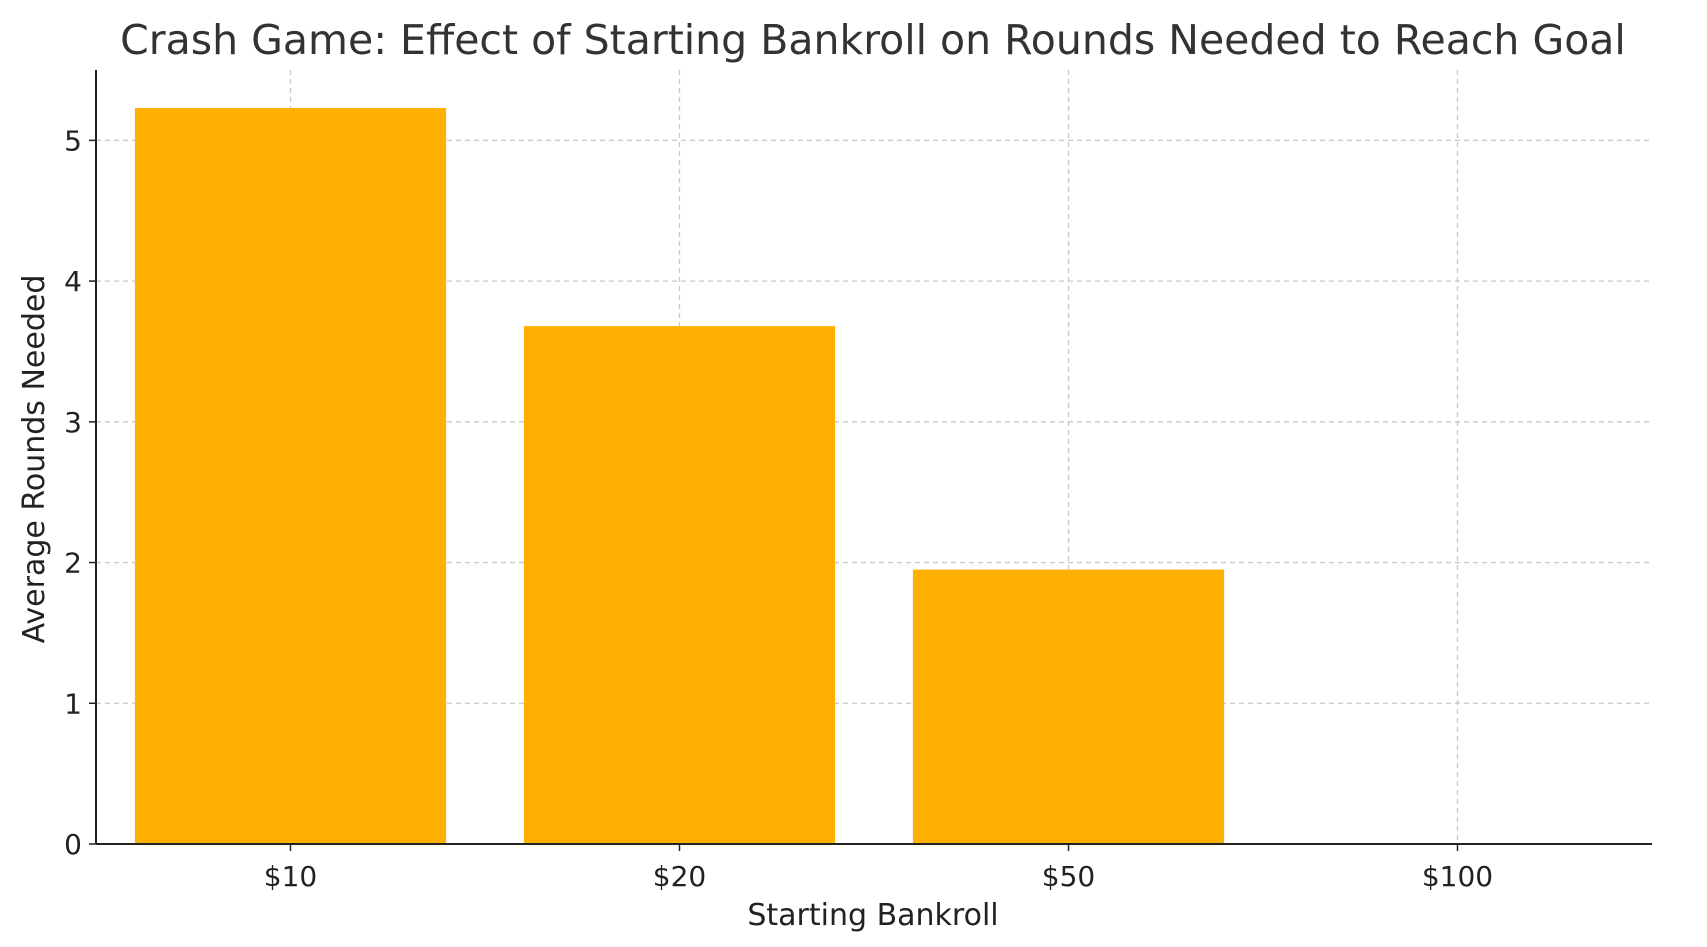 This screenshot has height=947, width=1707. I want to click on y-axis-label: Average Rounds Needed, so click(34, 459).